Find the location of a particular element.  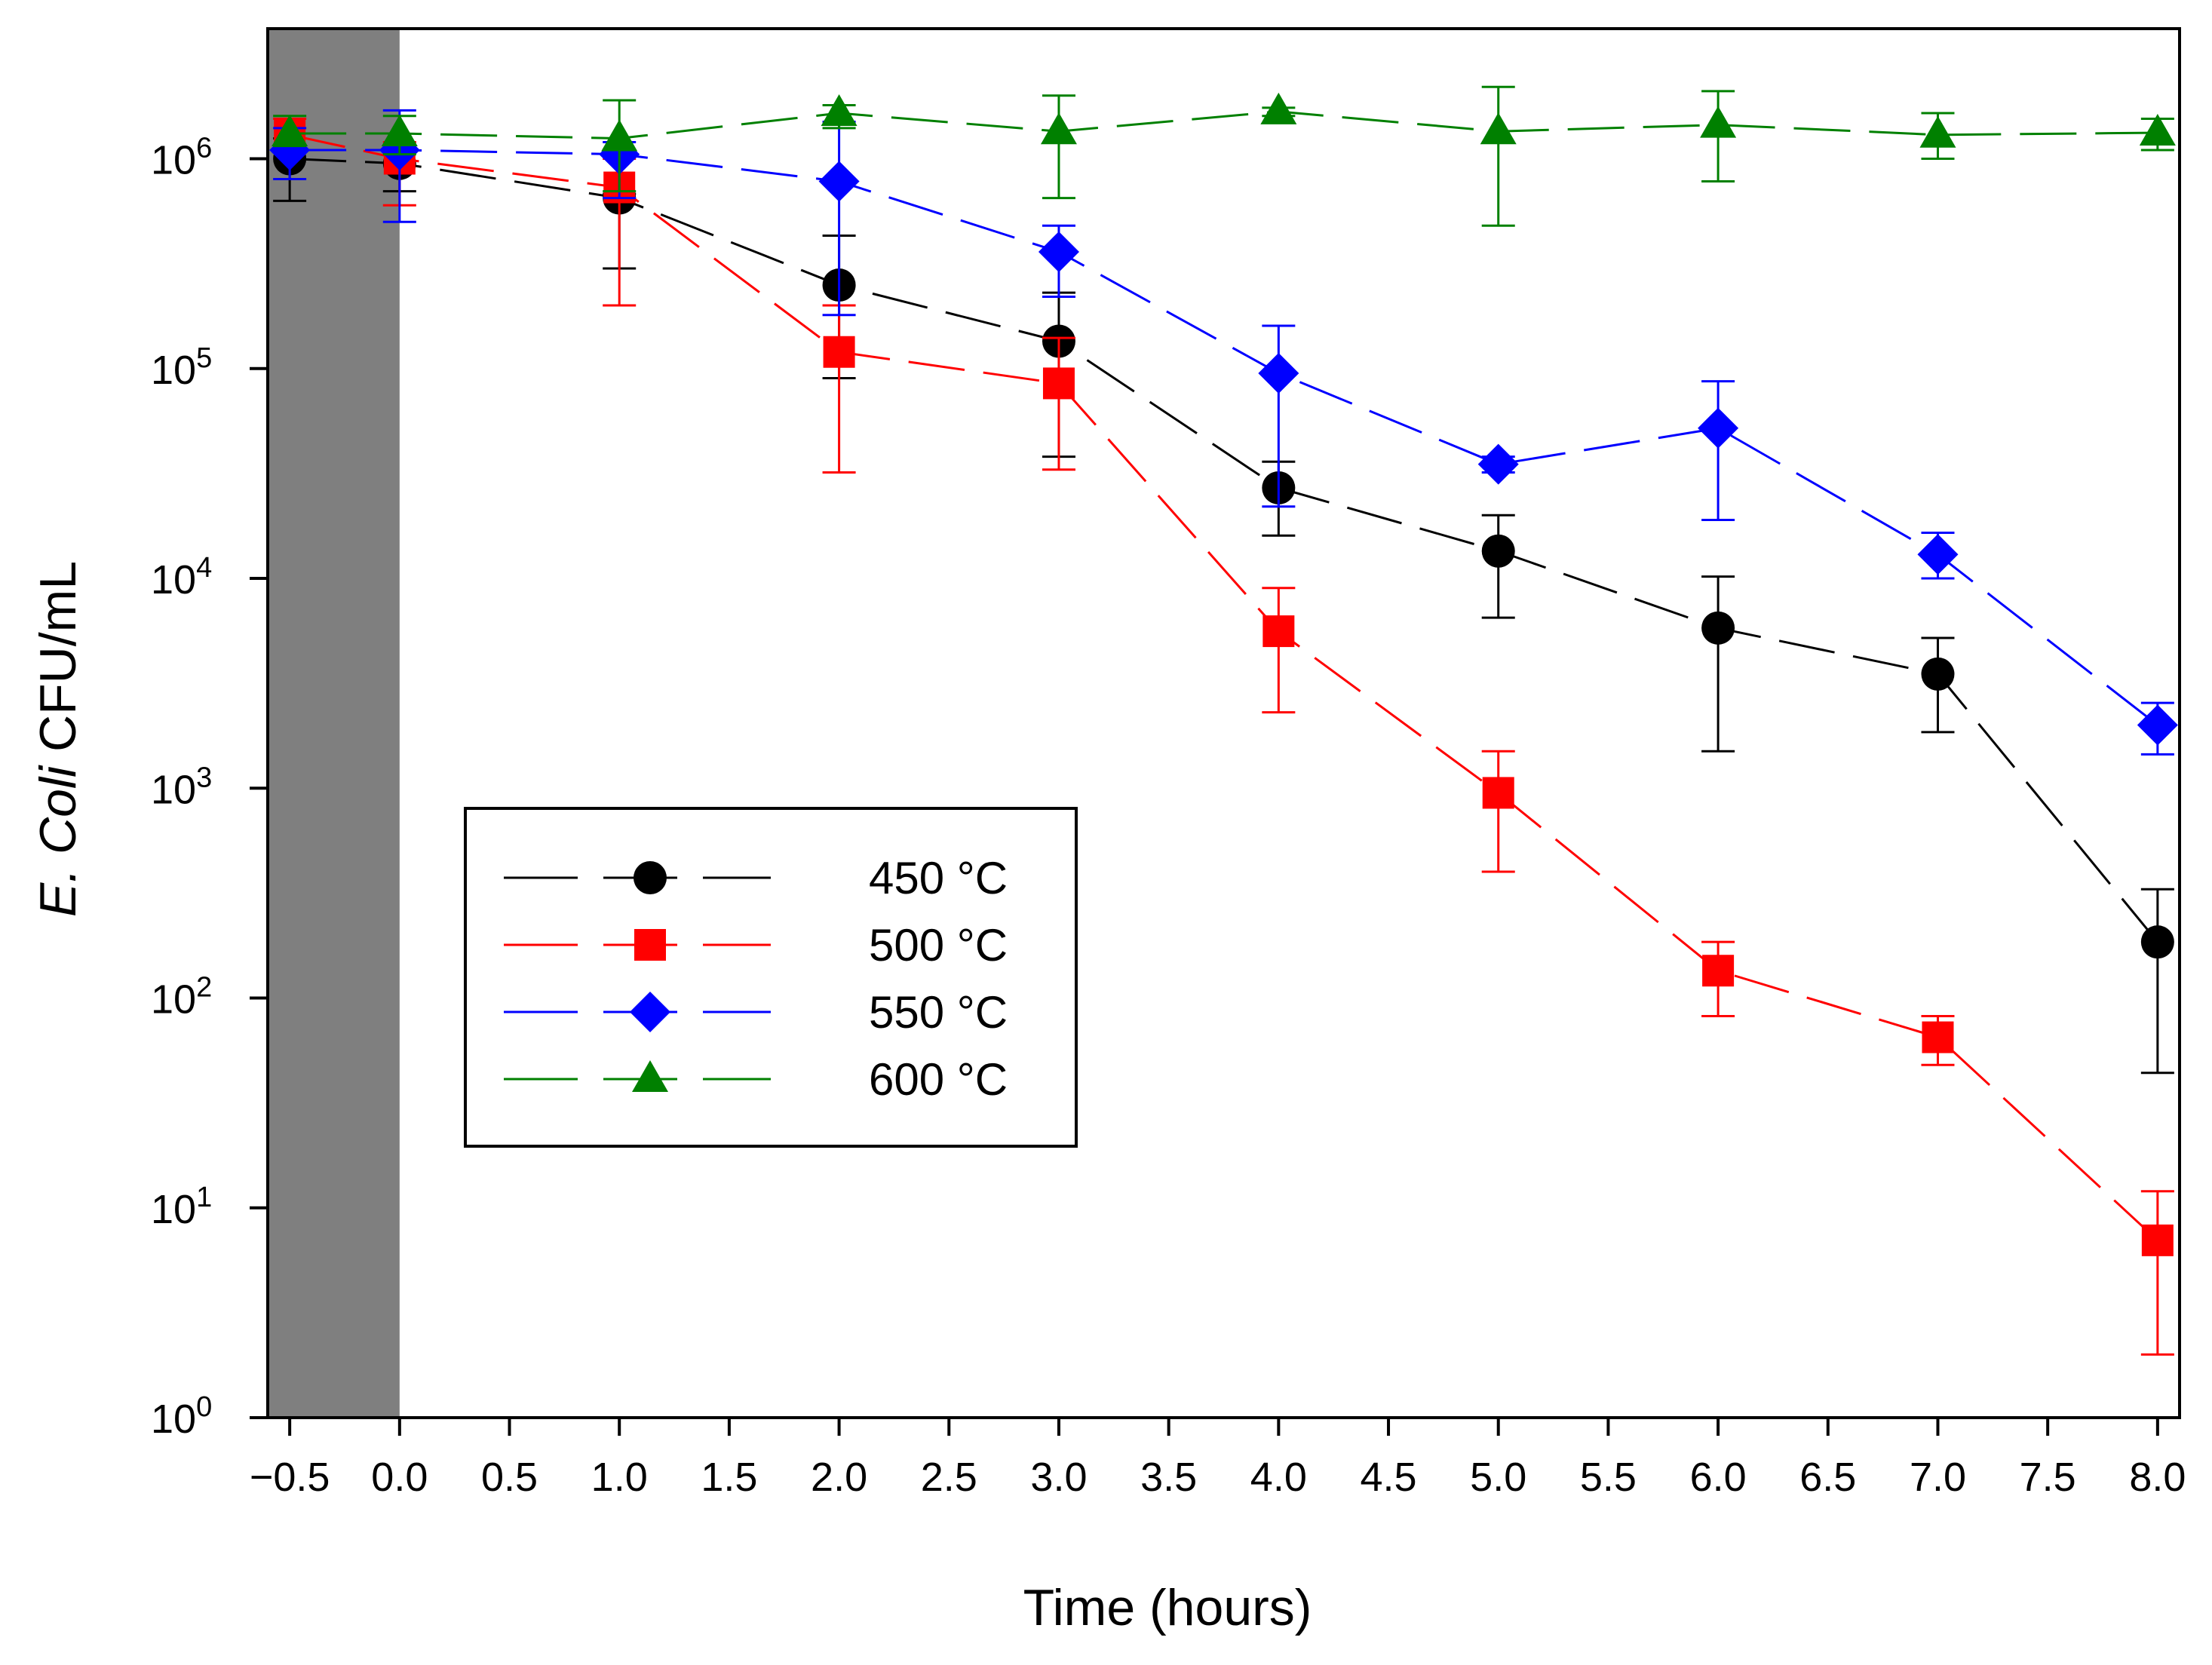

y-tick-exponent: 3 is located at coordinates (204, 777).